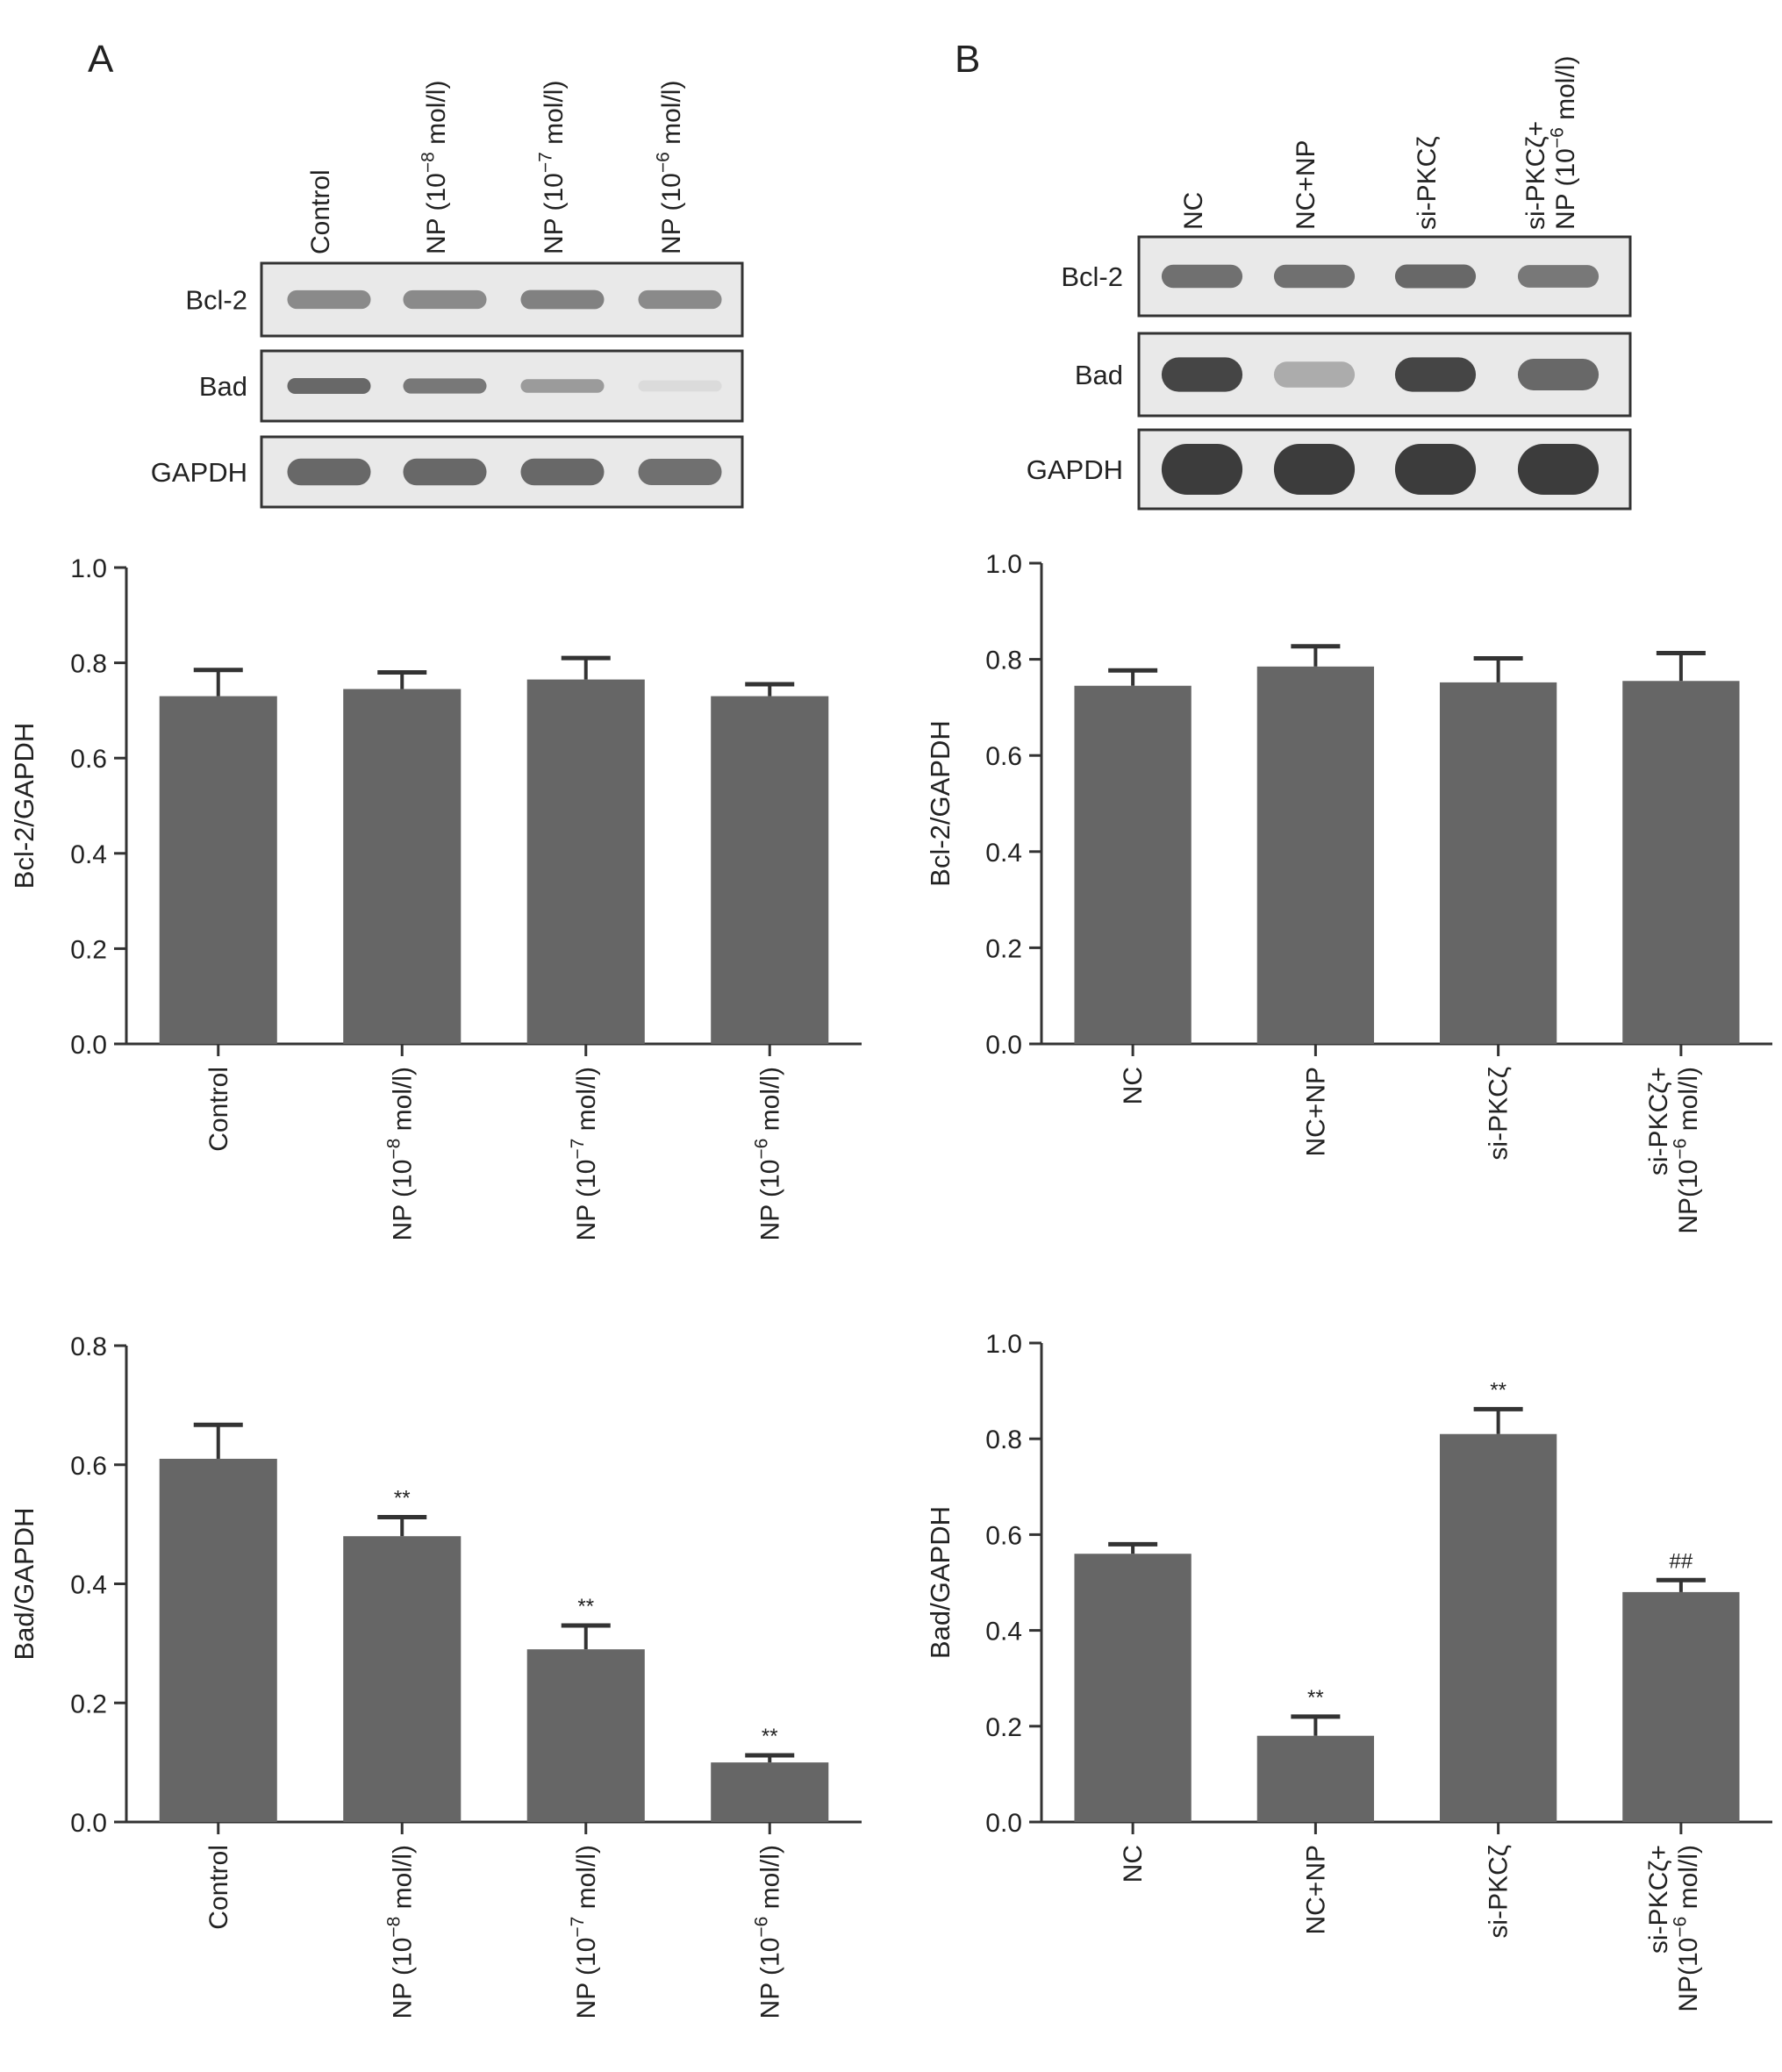  What do you see at coordinates (434, 168) in the screenshot?
I see `lane-label: NP (10−8 mol/l)` at bounding box center [434, 168].